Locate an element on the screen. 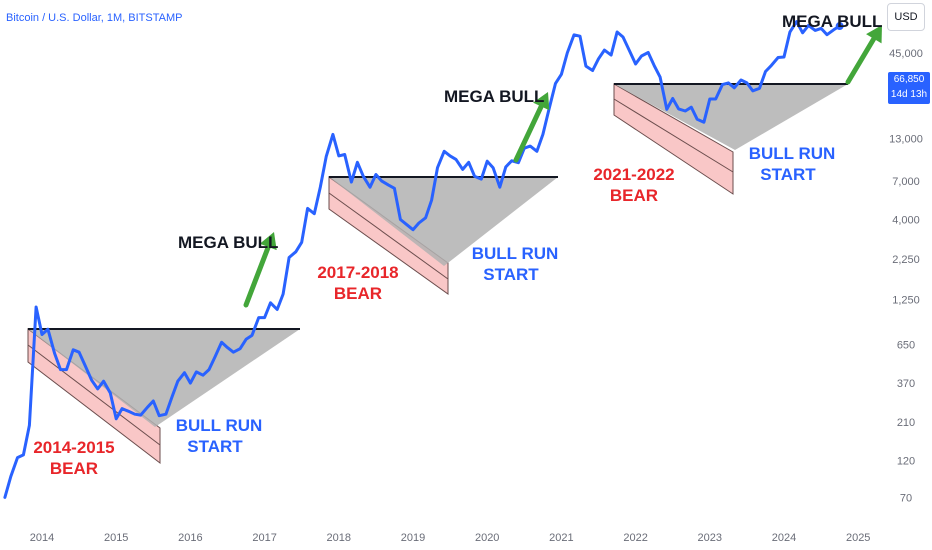  x-tick-label: 2018 is located at coordinates (339, 538).